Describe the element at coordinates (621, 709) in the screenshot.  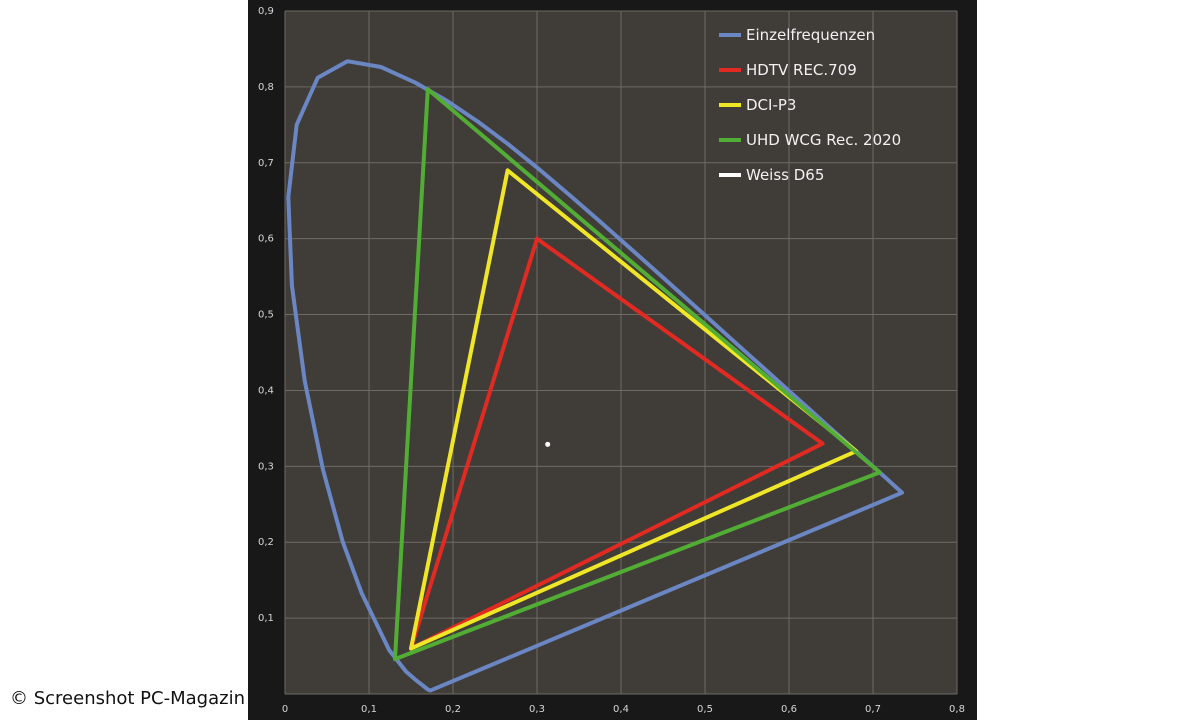
I see `x-tick-label: 0,4` at that location.